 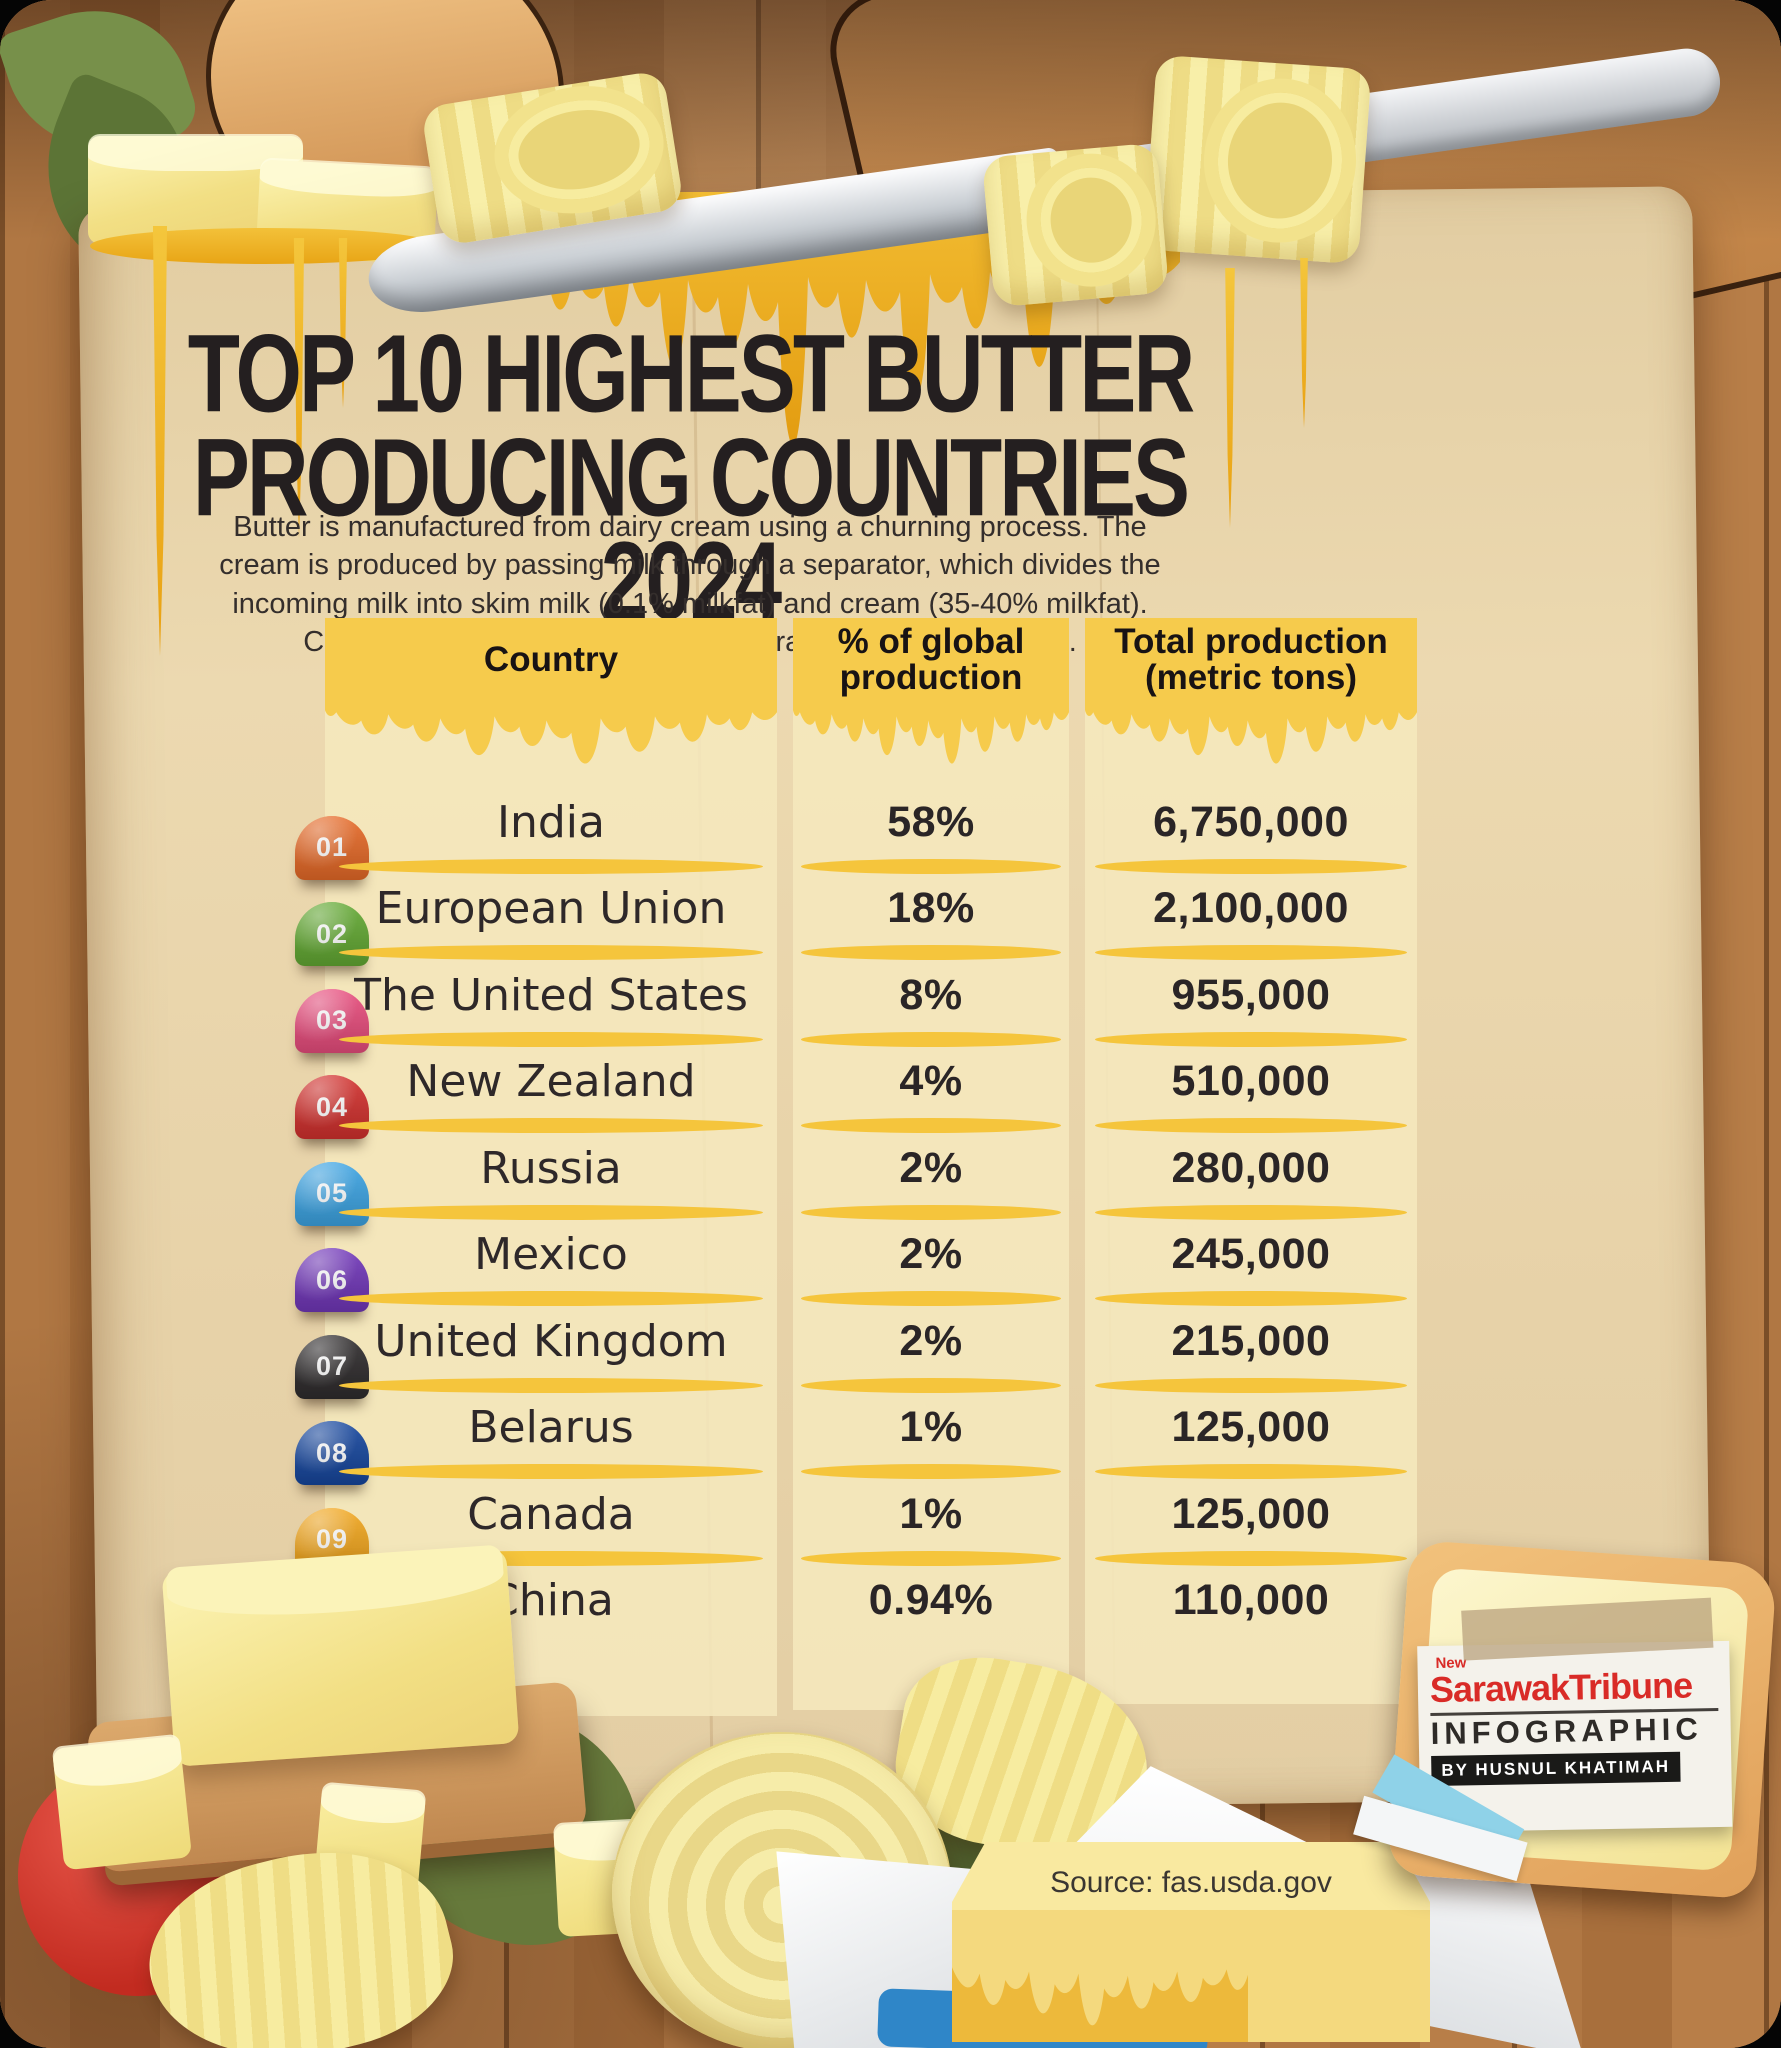 I want to click on production-value: 110,000, so click(x=1251, y=1600).